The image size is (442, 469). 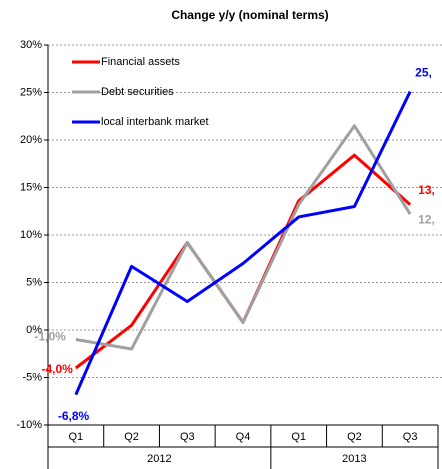 What do you see at coordinates (31, 187) in the screenshot?
I see `y-tick-label: 15%` at bounding box center [31, 187].